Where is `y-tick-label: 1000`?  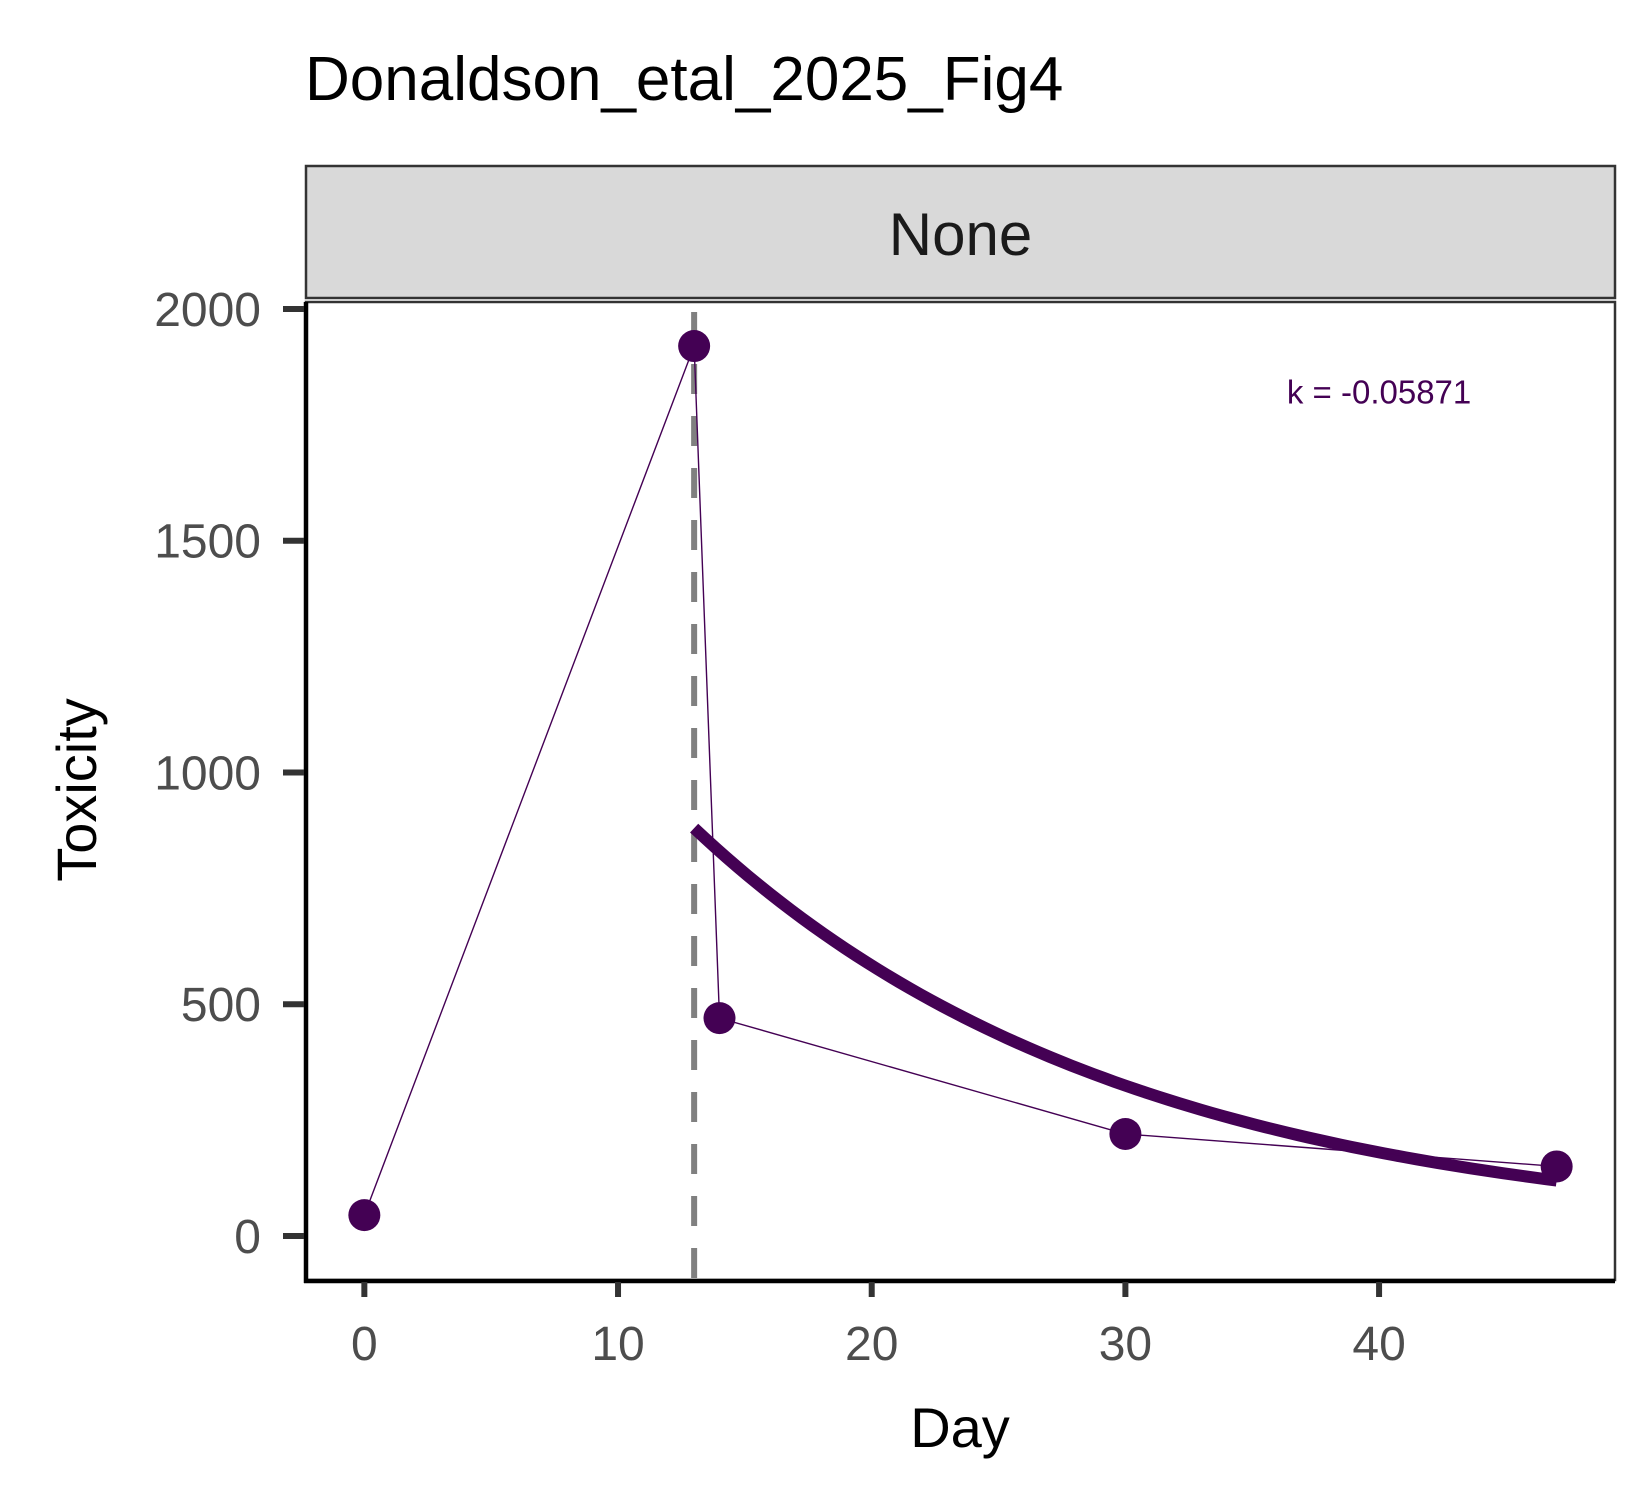 y-tick-label: 1000 is located at coordinates (207, 773).